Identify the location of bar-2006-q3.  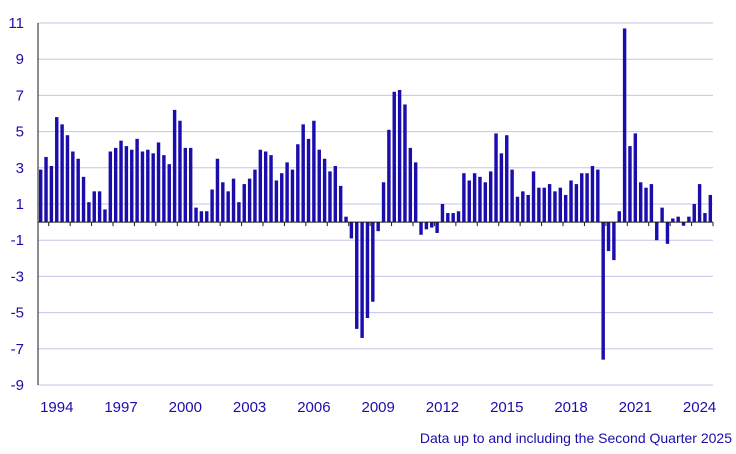
(319, 186).